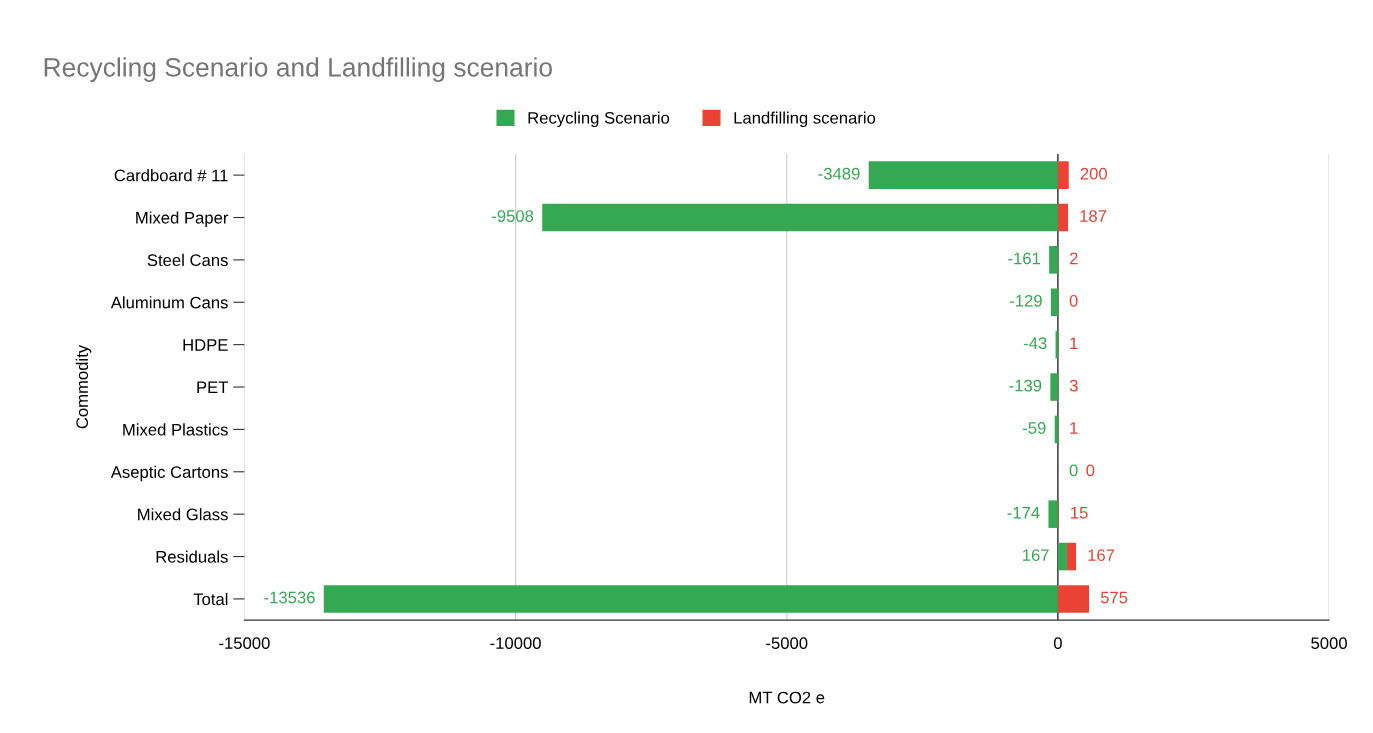  I want to click on x-tick-label: 0, so click(1057, 643).